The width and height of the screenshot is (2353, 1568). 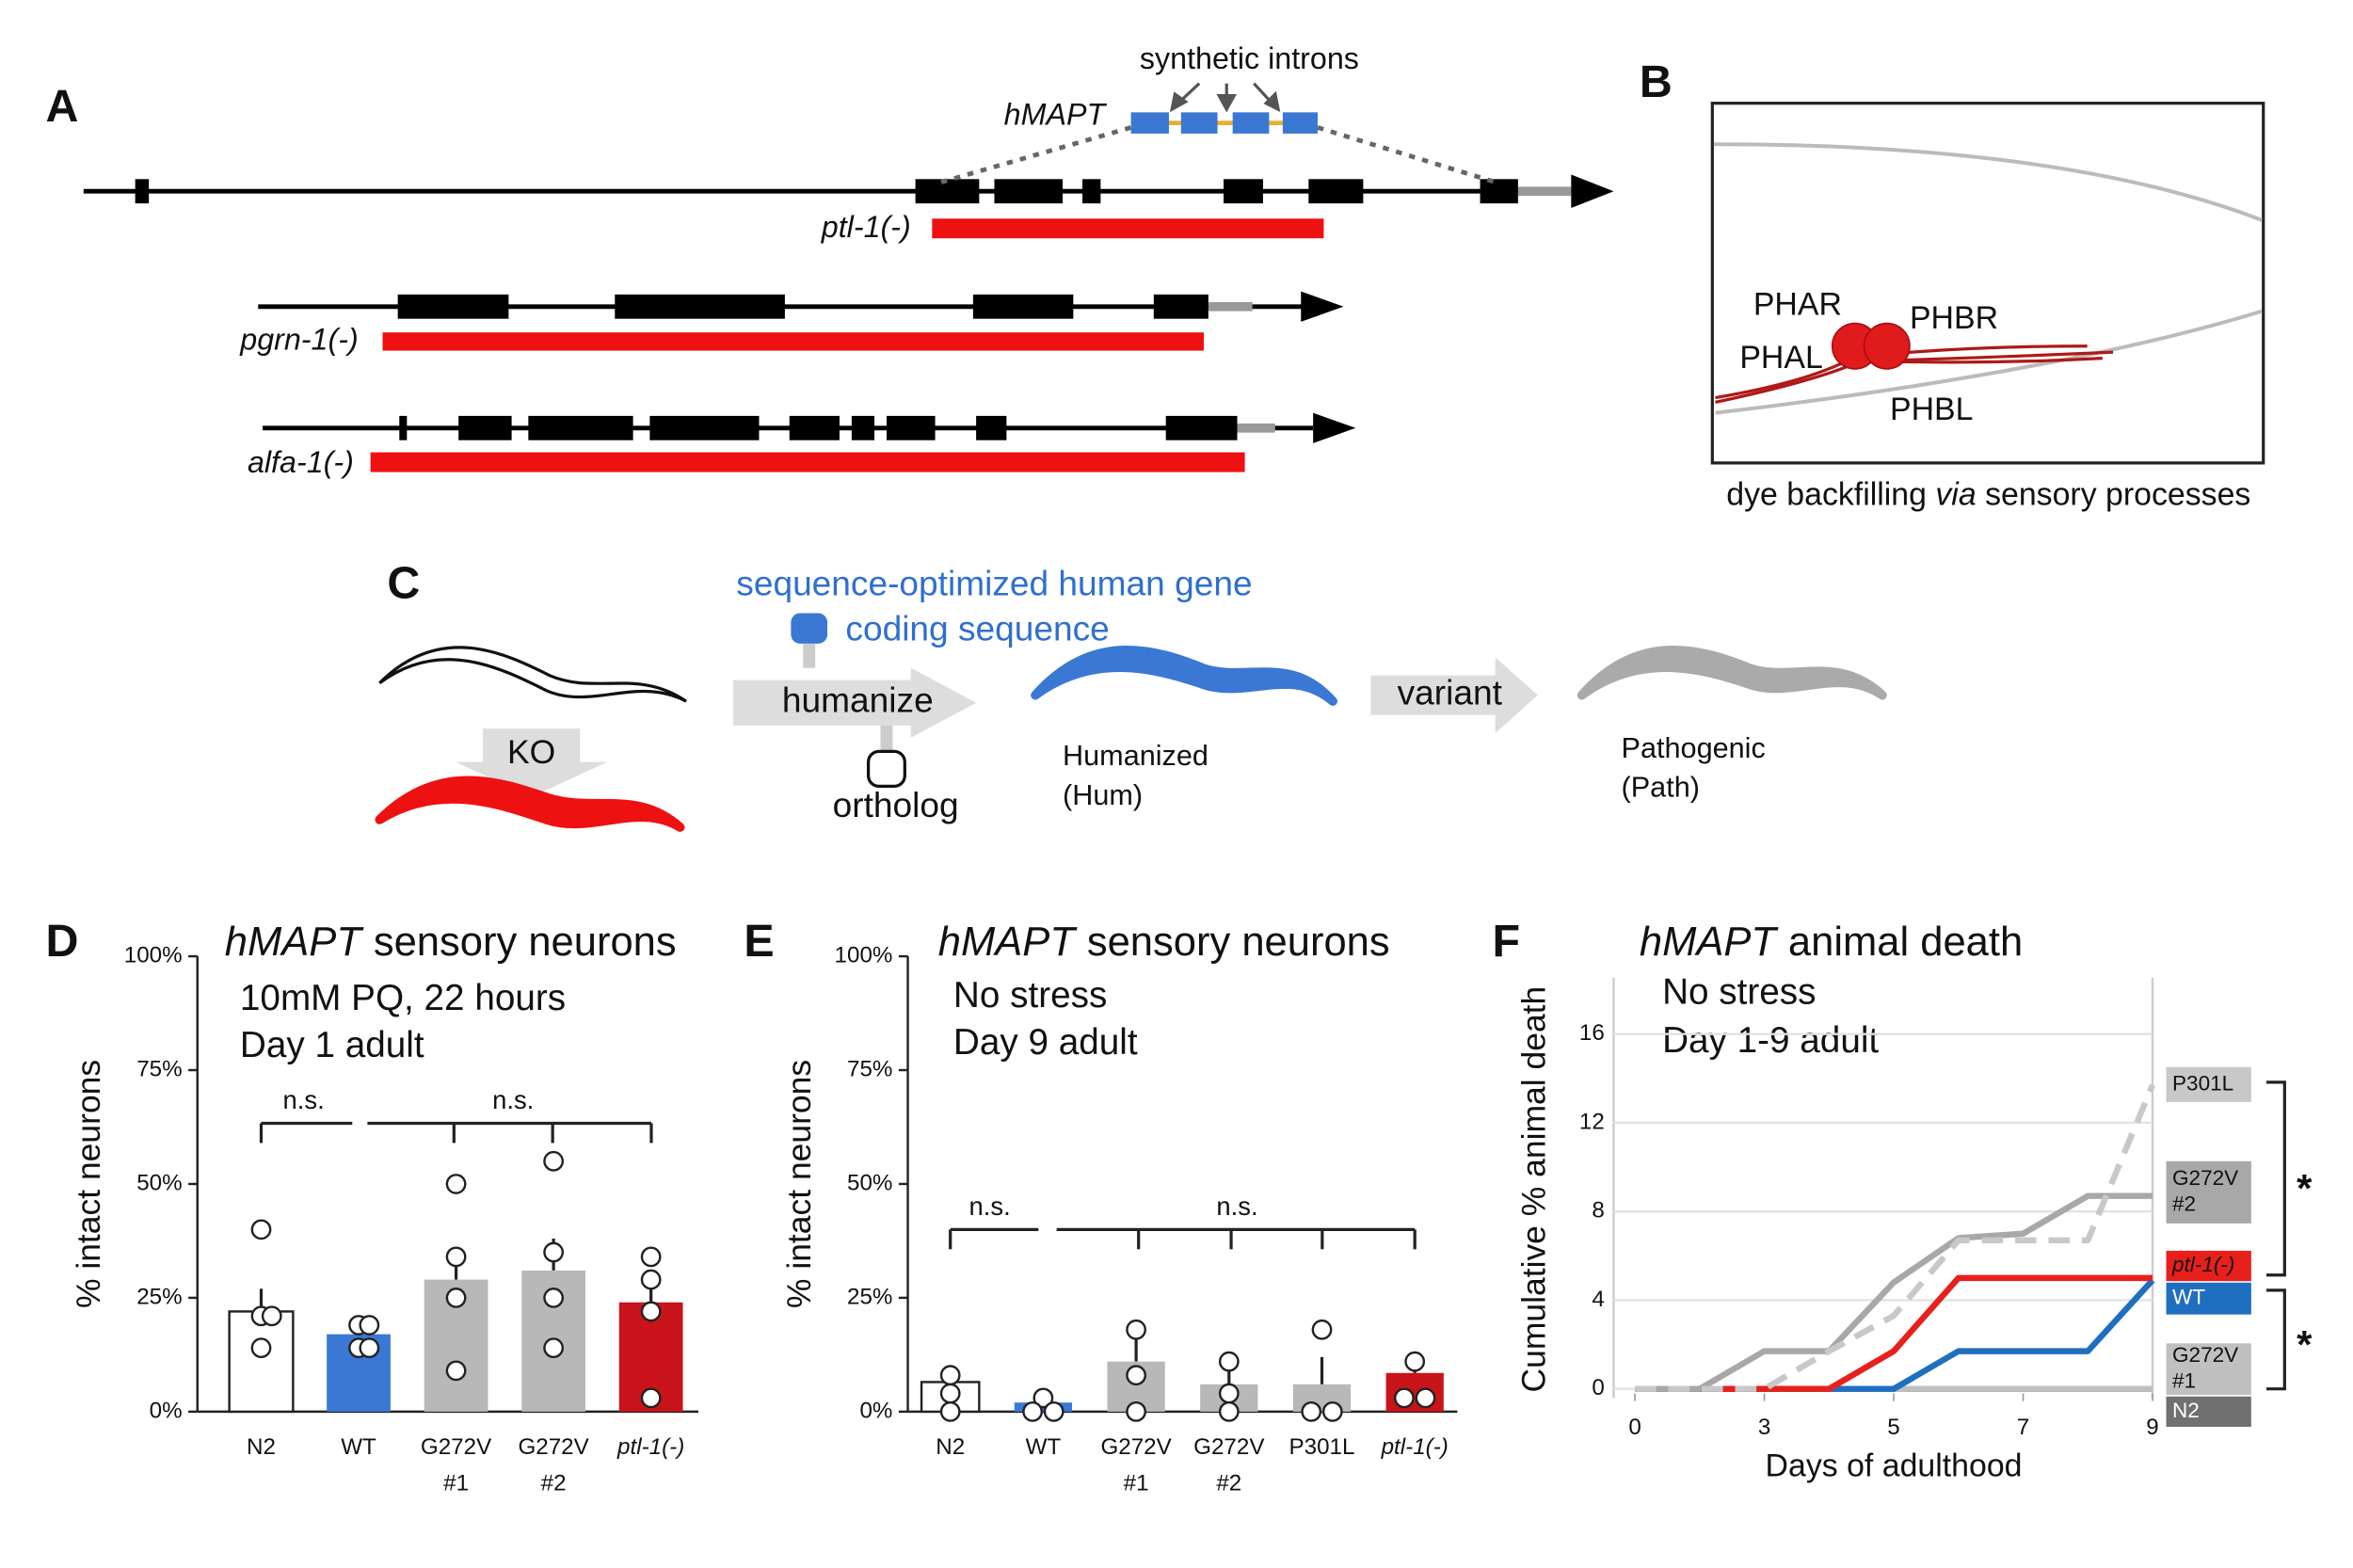 What do you see at coordinates (1136, 1483) in the screenshot?
I see `x-tick-label: #1` at bounding box center [1136, 1483].